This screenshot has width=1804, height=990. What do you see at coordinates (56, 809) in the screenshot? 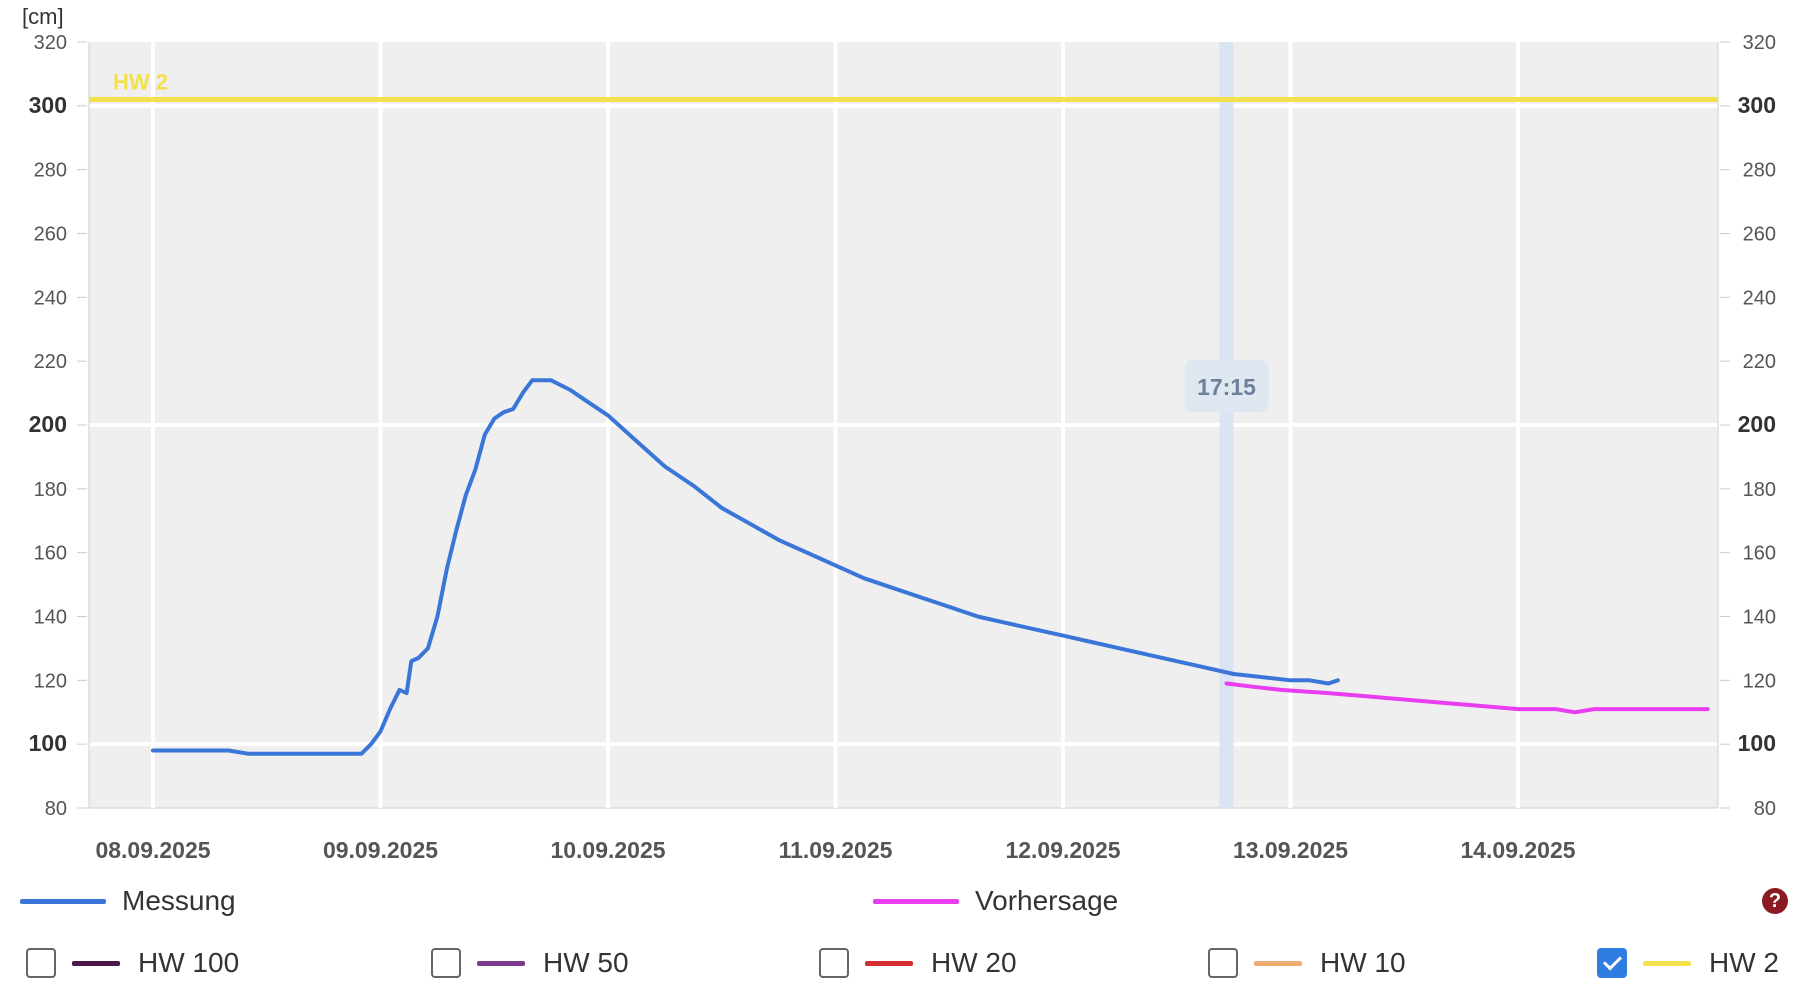
I see `y-tick-label-left: 80` at bounding box center [56, 809].